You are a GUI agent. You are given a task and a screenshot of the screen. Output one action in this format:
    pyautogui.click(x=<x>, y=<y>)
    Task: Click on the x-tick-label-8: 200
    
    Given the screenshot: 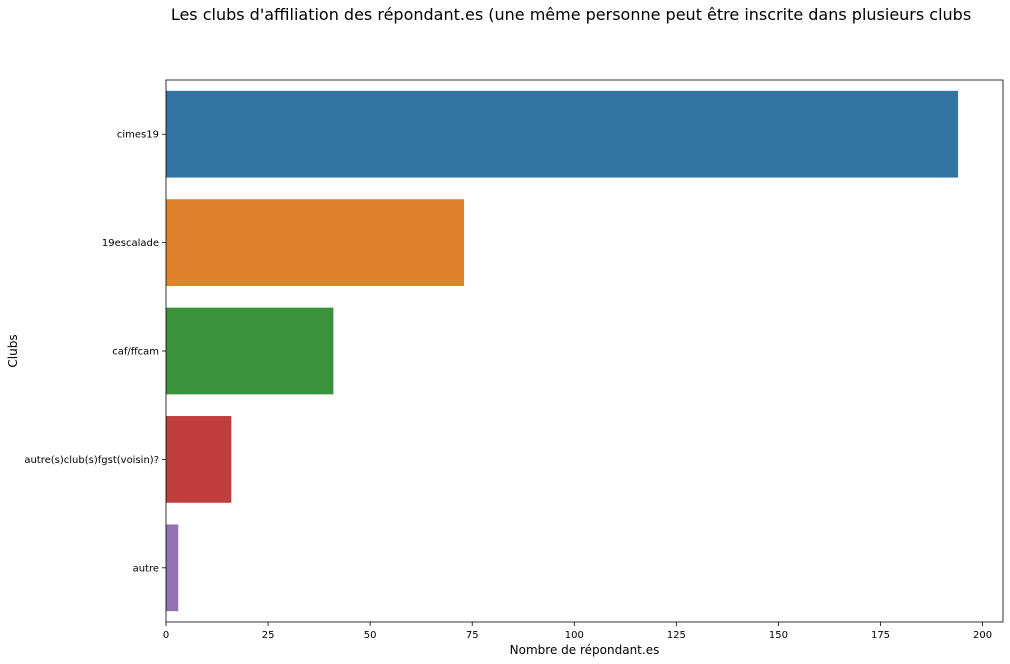 What is the action you would take?
    pyautogui.click(x=982, y=635)
    